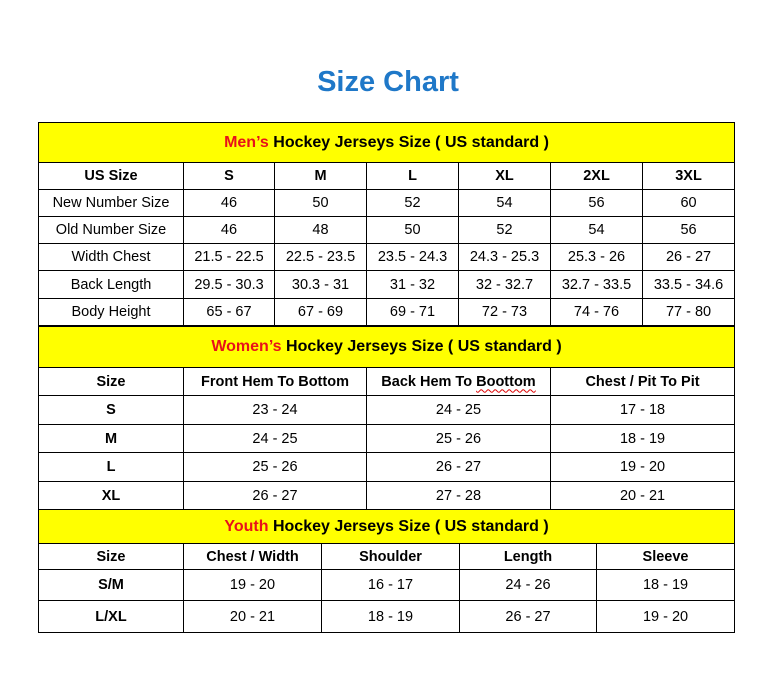  What do you see at coordinates (412, 176) in the screenshot?
I see `column-header: L` at bounding box center [412, 176].